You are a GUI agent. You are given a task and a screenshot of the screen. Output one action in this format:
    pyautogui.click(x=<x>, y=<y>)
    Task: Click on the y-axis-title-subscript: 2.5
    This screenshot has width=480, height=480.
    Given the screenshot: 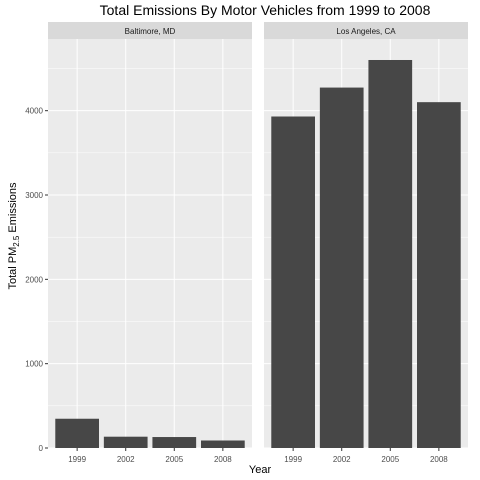 What is the action you would take?
    pyautogui.click(x=16, y=241)
    